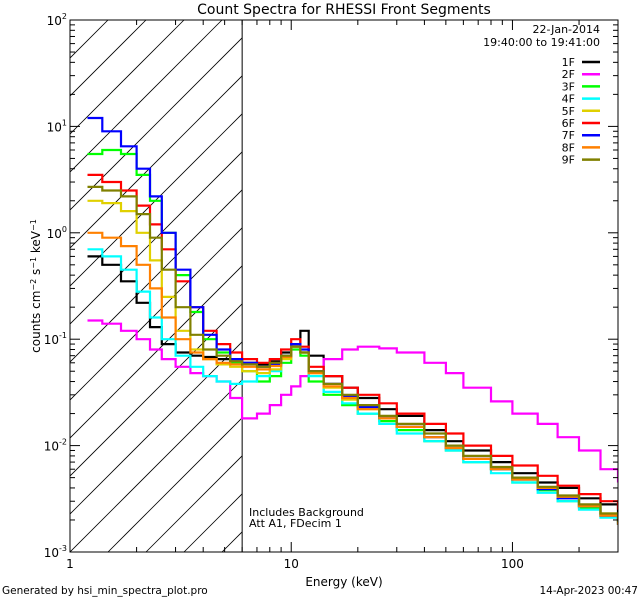  I want to click on y-tick-label: 10², so click(57, 20).